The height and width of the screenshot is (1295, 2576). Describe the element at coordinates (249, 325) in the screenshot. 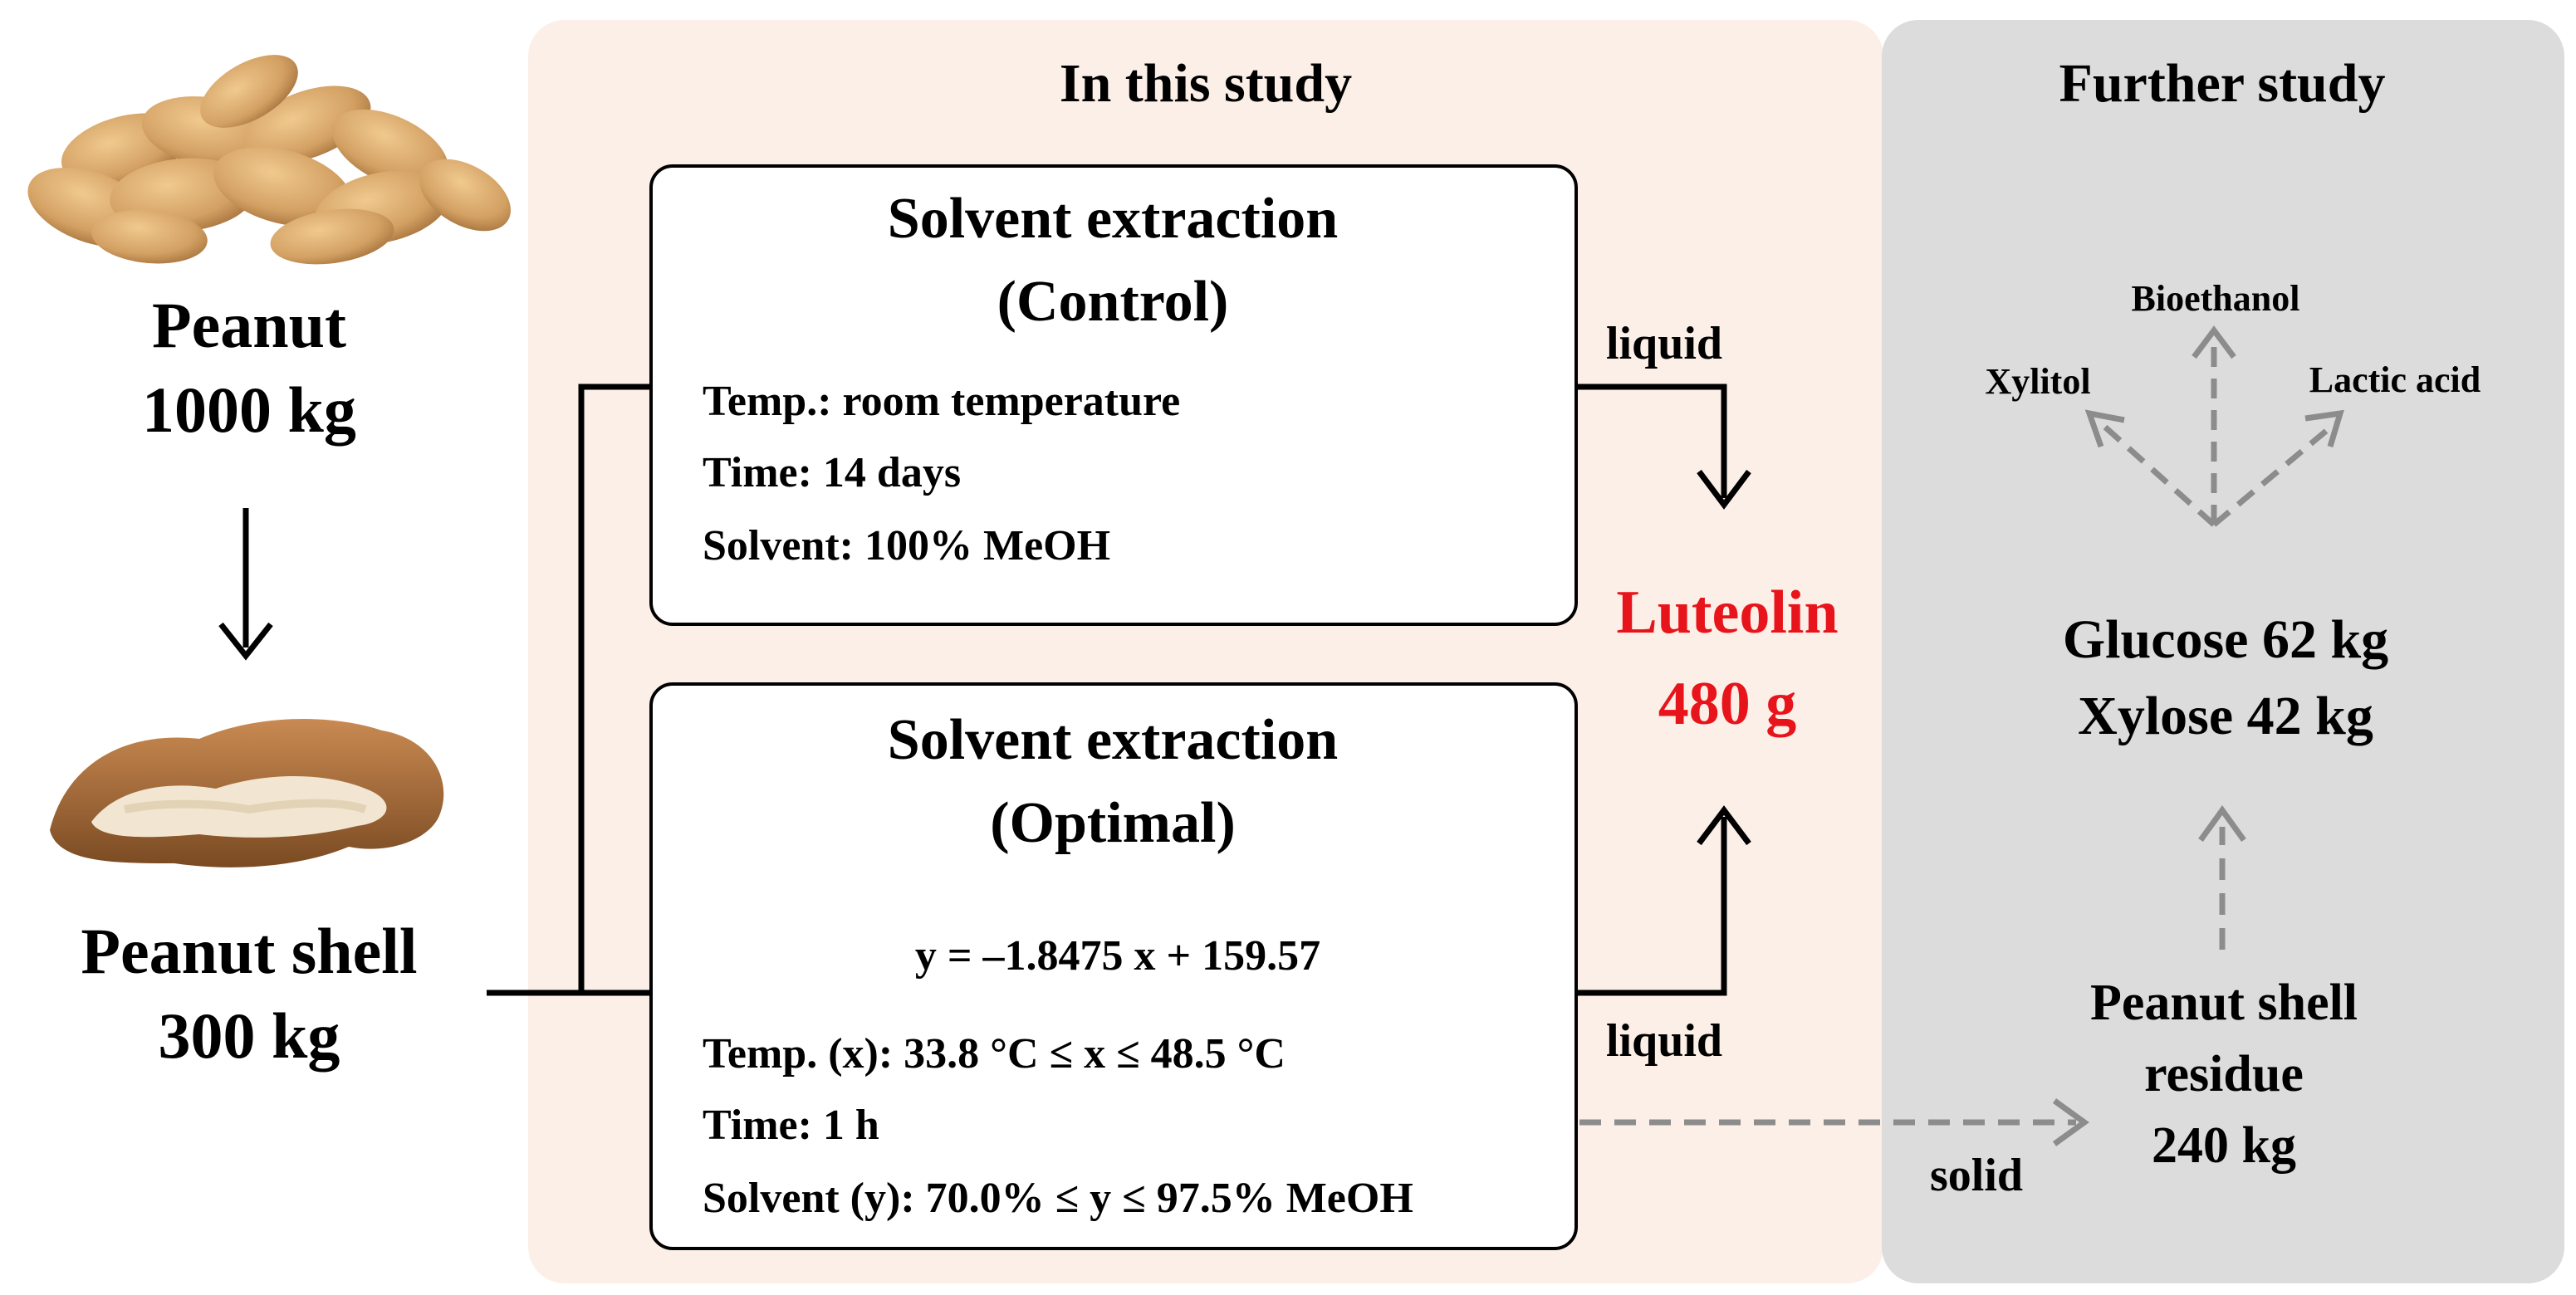

I see `peanut-label: Peanut` at that location.